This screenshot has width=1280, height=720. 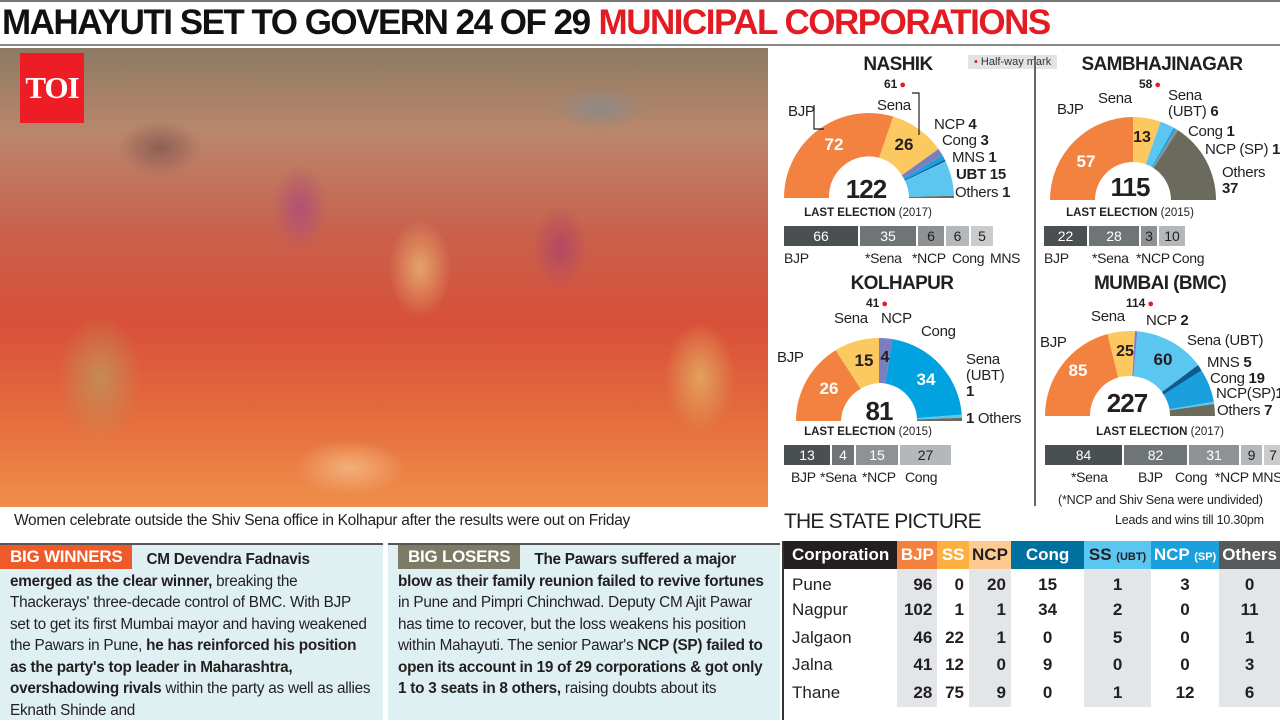 I want to click on table-border, so click(x=783, y=630).